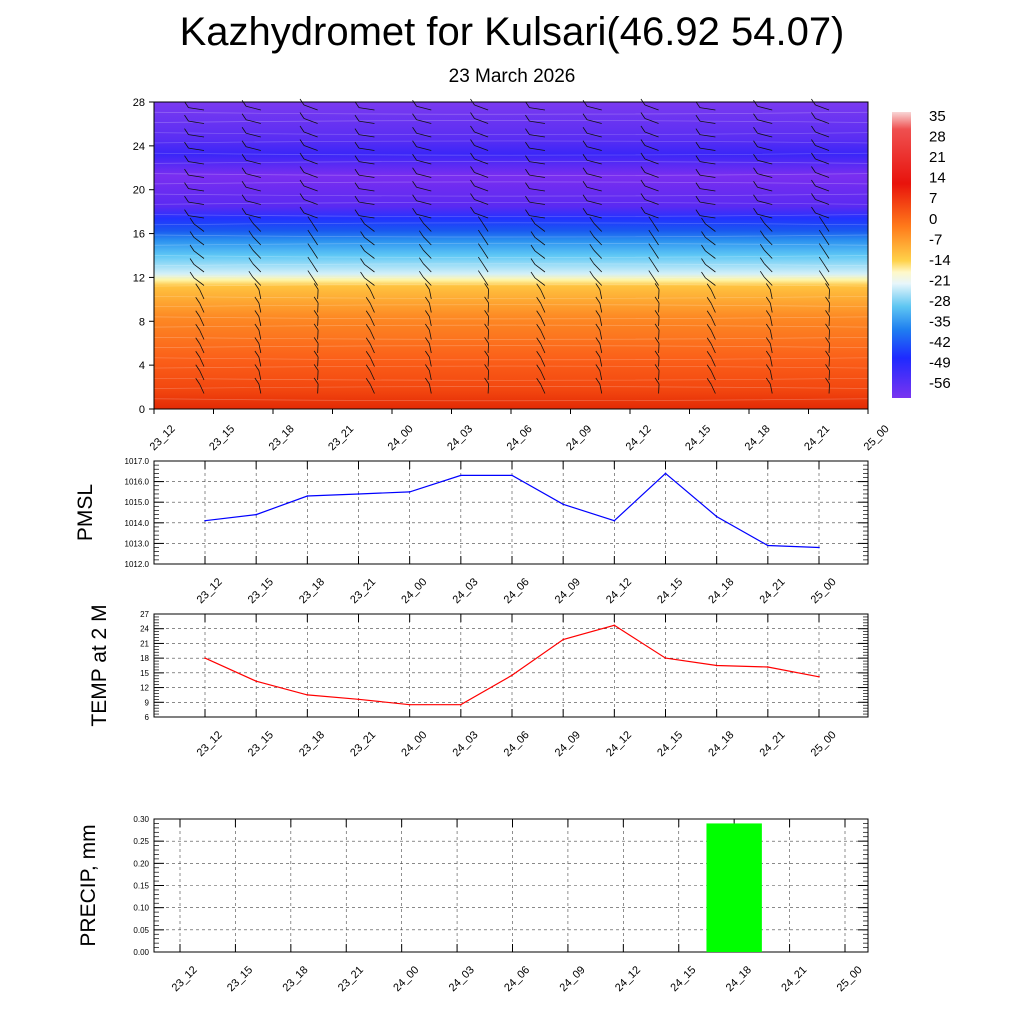 The image size is (1024, 1024). I want to click on x-tick-label: 24_15, so click(683, 979).